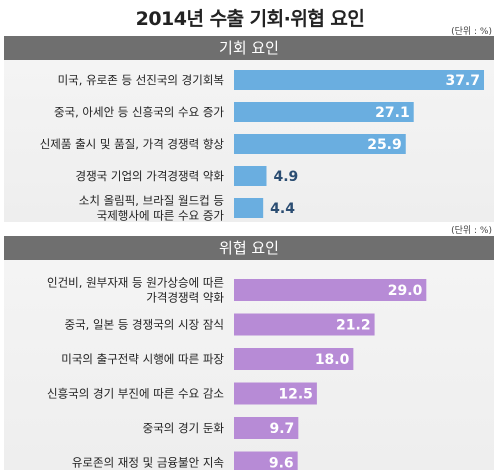 The image size is (500, 470). Describe the element at coordinates (144, 325) in the screenshot. I see `category-label: 중국, 일본 등 경쟁국의 시장 잠식` at that location.